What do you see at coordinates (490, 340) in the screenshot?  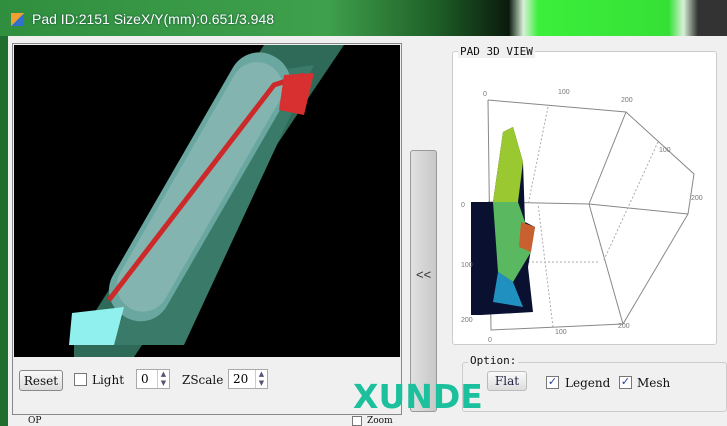 I see `tick-bottom-0: 0` at bounding box center [490, 340].